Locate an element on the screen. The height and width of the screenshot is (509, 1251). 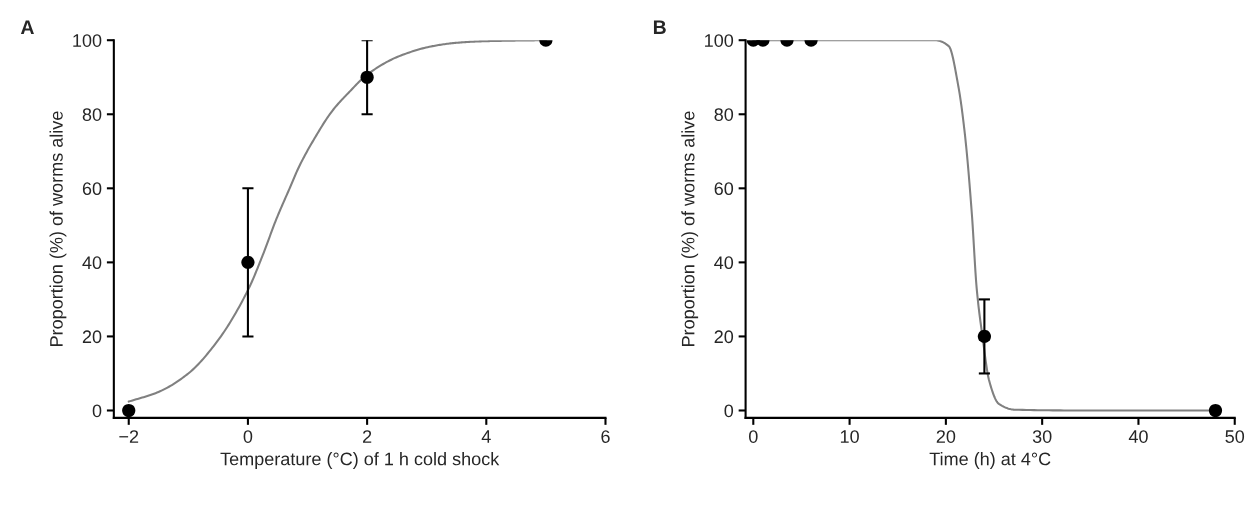
chart-title: B is located at coordinates (659, 27).